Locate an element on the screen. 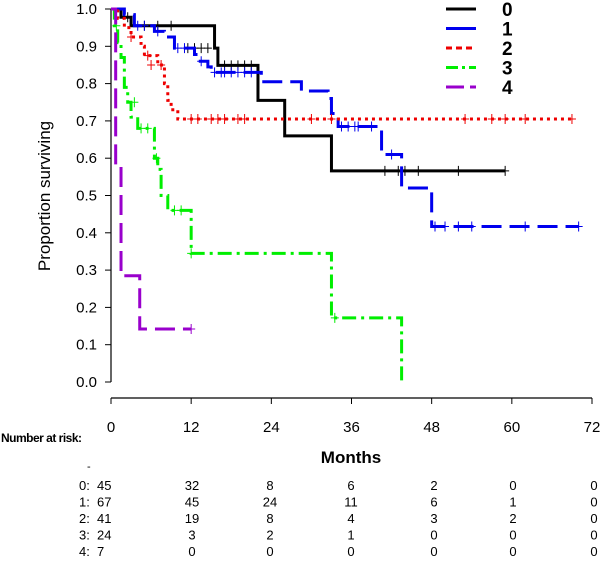 The image size is (602, 567). legend-label-1: 1 is located at coordinates (507, 30).